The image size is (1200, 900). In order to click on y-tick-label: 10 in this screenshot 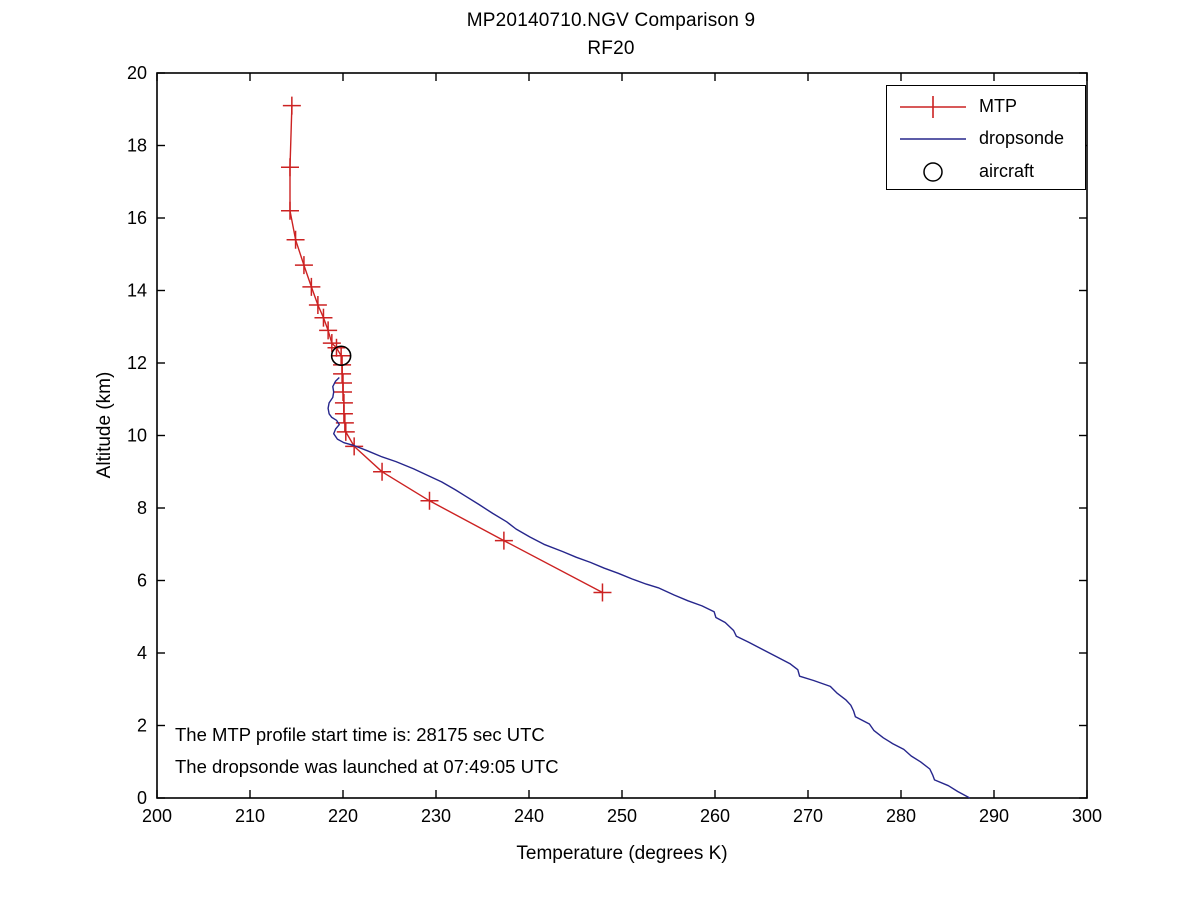, I will do `click(137, 436)`.